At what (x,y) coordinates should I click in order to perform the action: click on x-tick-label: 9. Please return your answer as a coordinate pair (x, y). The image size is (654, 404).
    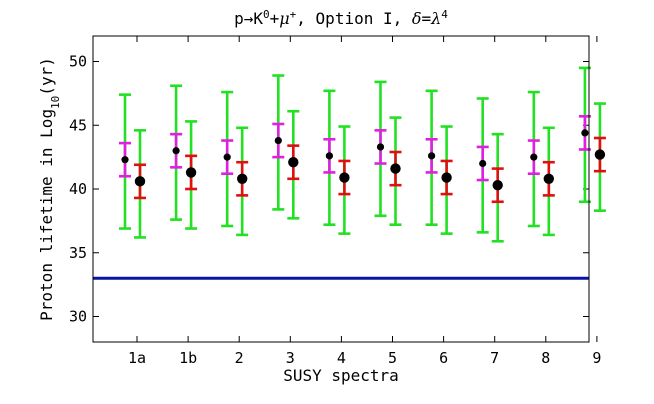
    Looking at the image, I should click on (596, 358).